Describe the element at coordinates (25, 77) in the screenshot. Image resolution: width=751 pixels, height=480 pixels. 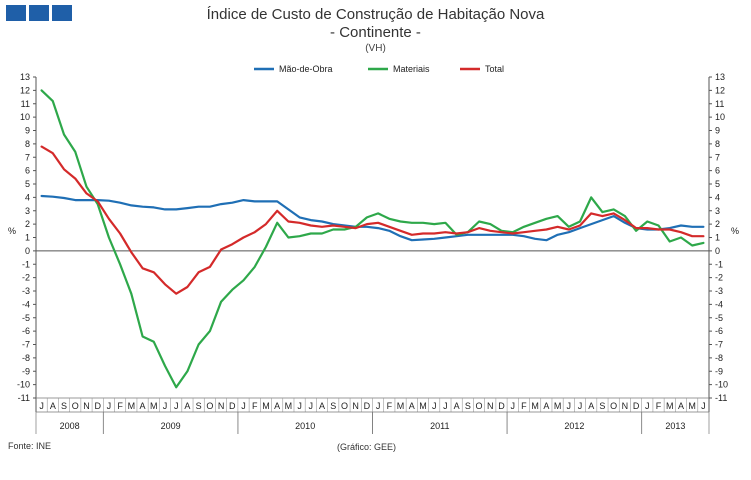
I see `y-tick-label-left: 13` at that location.